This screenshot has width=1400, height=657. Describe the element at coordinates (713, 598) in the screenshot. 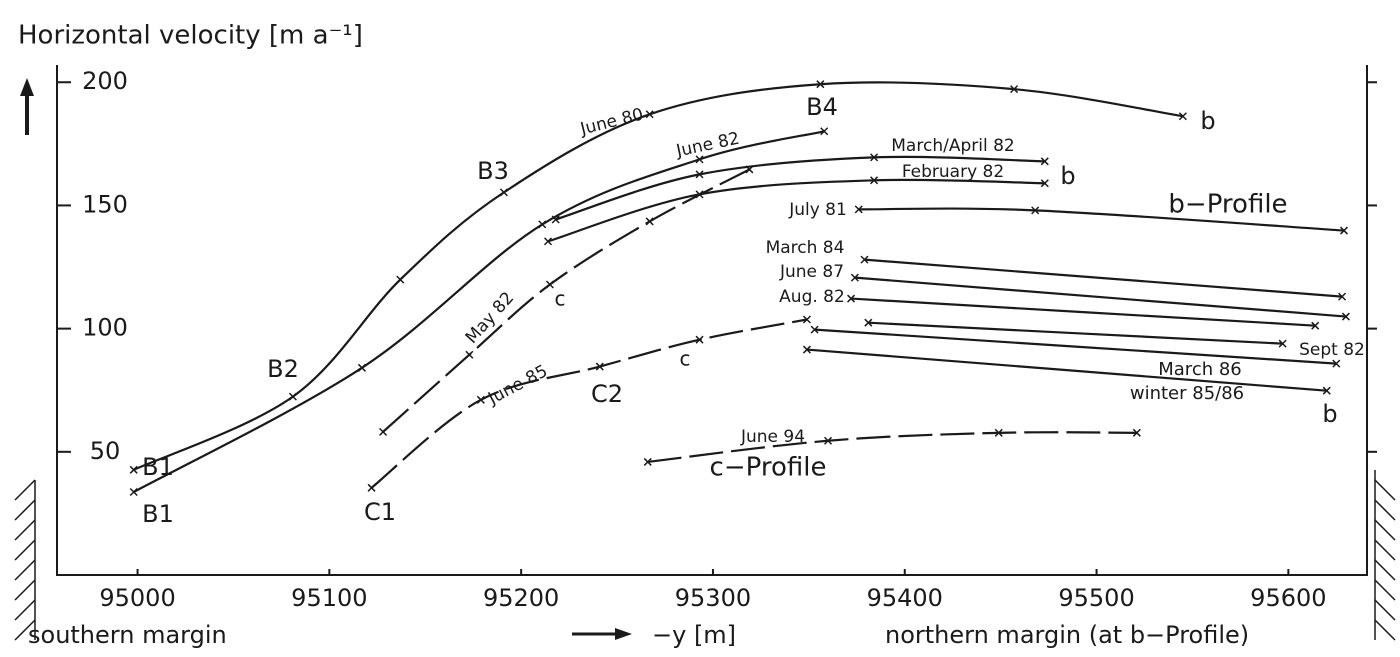

I see `x-tick-label: 95300` at that location.